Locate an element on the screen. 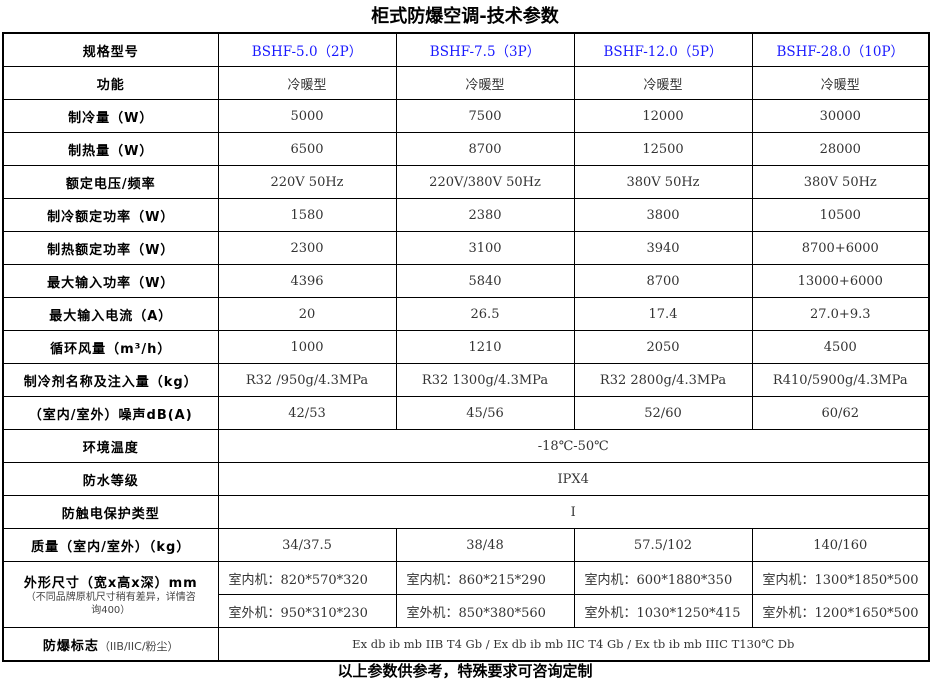  row-label: 外形尺寸（宽x高x深）mm （不同品牌原机尺寸稍有差异，详情咨询400） is located at coordinates (110, 594).